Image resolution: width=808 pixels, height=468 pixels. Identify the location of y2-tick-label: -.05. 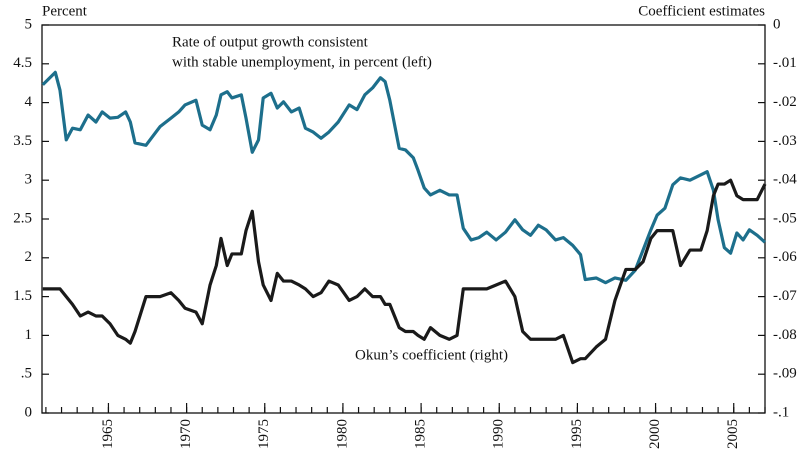
(785, 218).